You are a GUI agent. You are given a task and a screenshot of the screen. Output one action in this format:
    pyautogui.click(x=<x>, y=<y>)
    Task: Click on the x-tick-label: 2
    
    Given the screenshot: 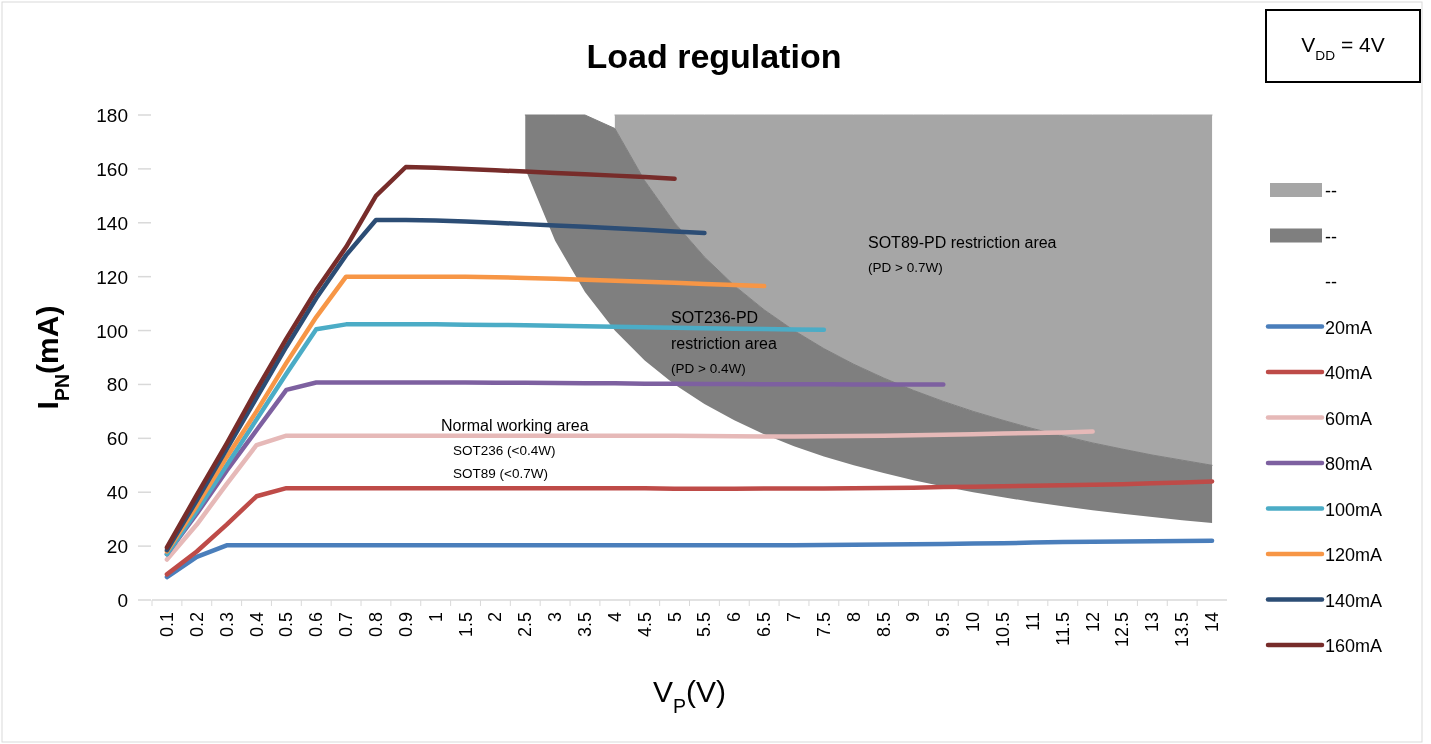 What is the action you would take?
    pyautogui.click(x=495, y=617)
    